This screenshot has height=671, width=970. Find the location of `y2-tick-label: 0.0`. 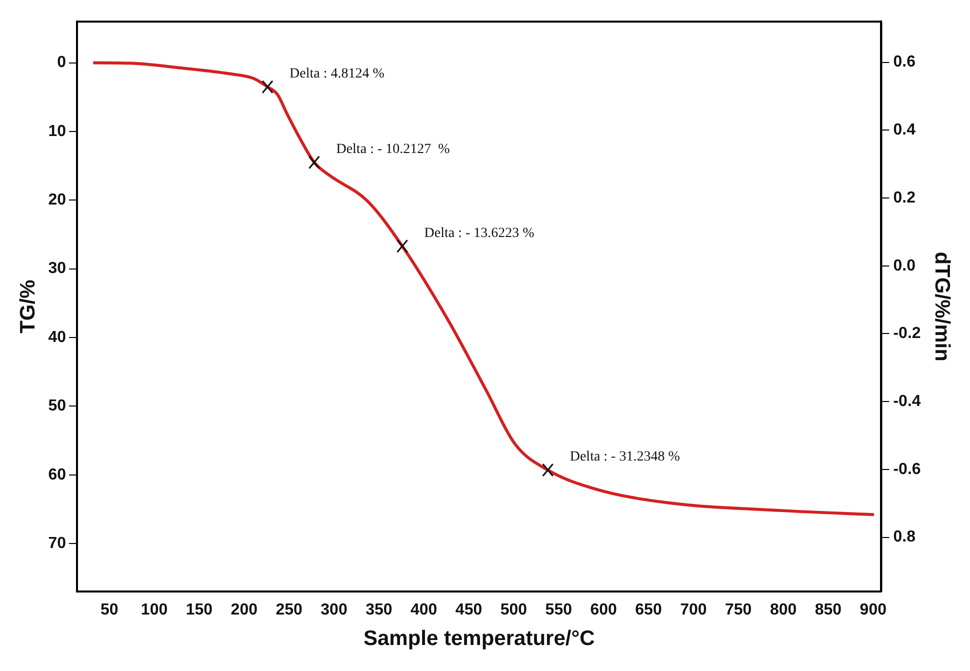

y2-tick-label: 0.0 is located at coordinates (904, 265).